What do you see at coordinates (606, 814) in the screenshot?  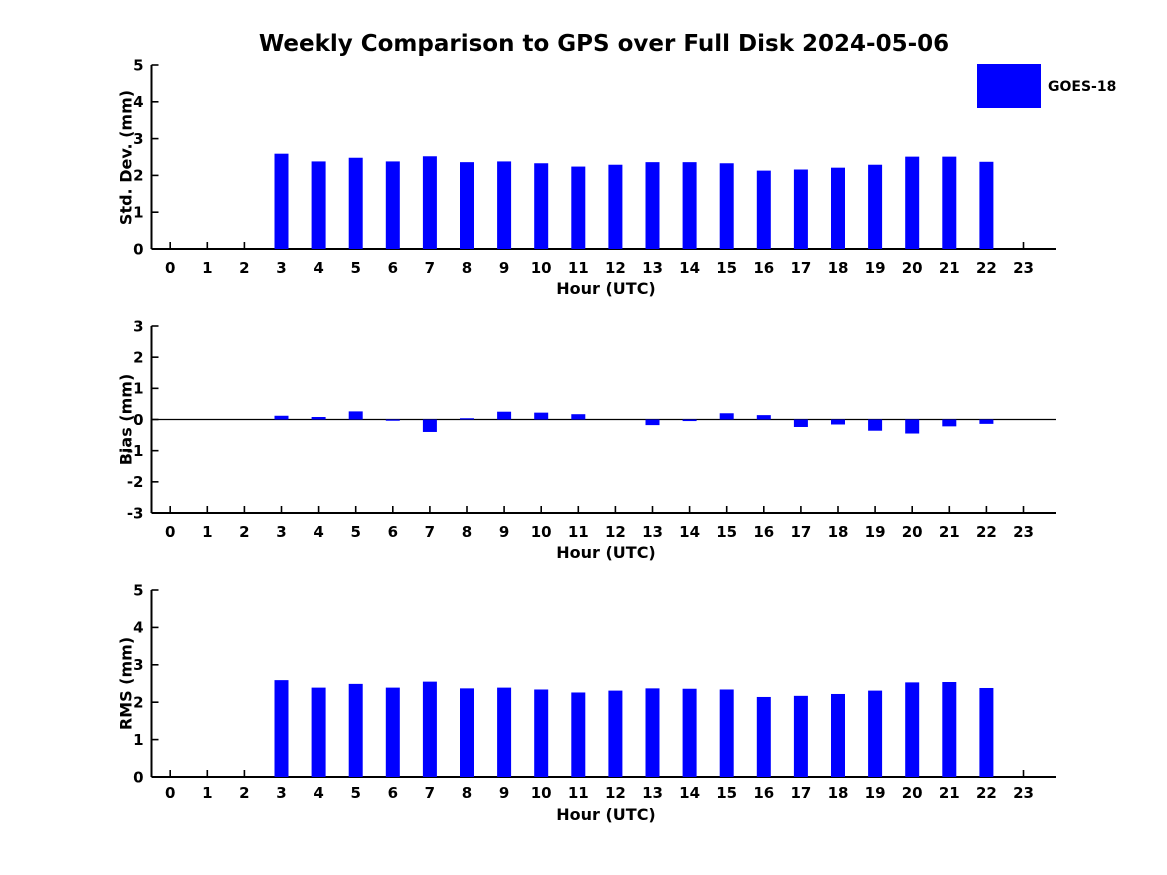 I see `x-axis-label-rms: Hour (UTC)` at bounding box center [606, 814].